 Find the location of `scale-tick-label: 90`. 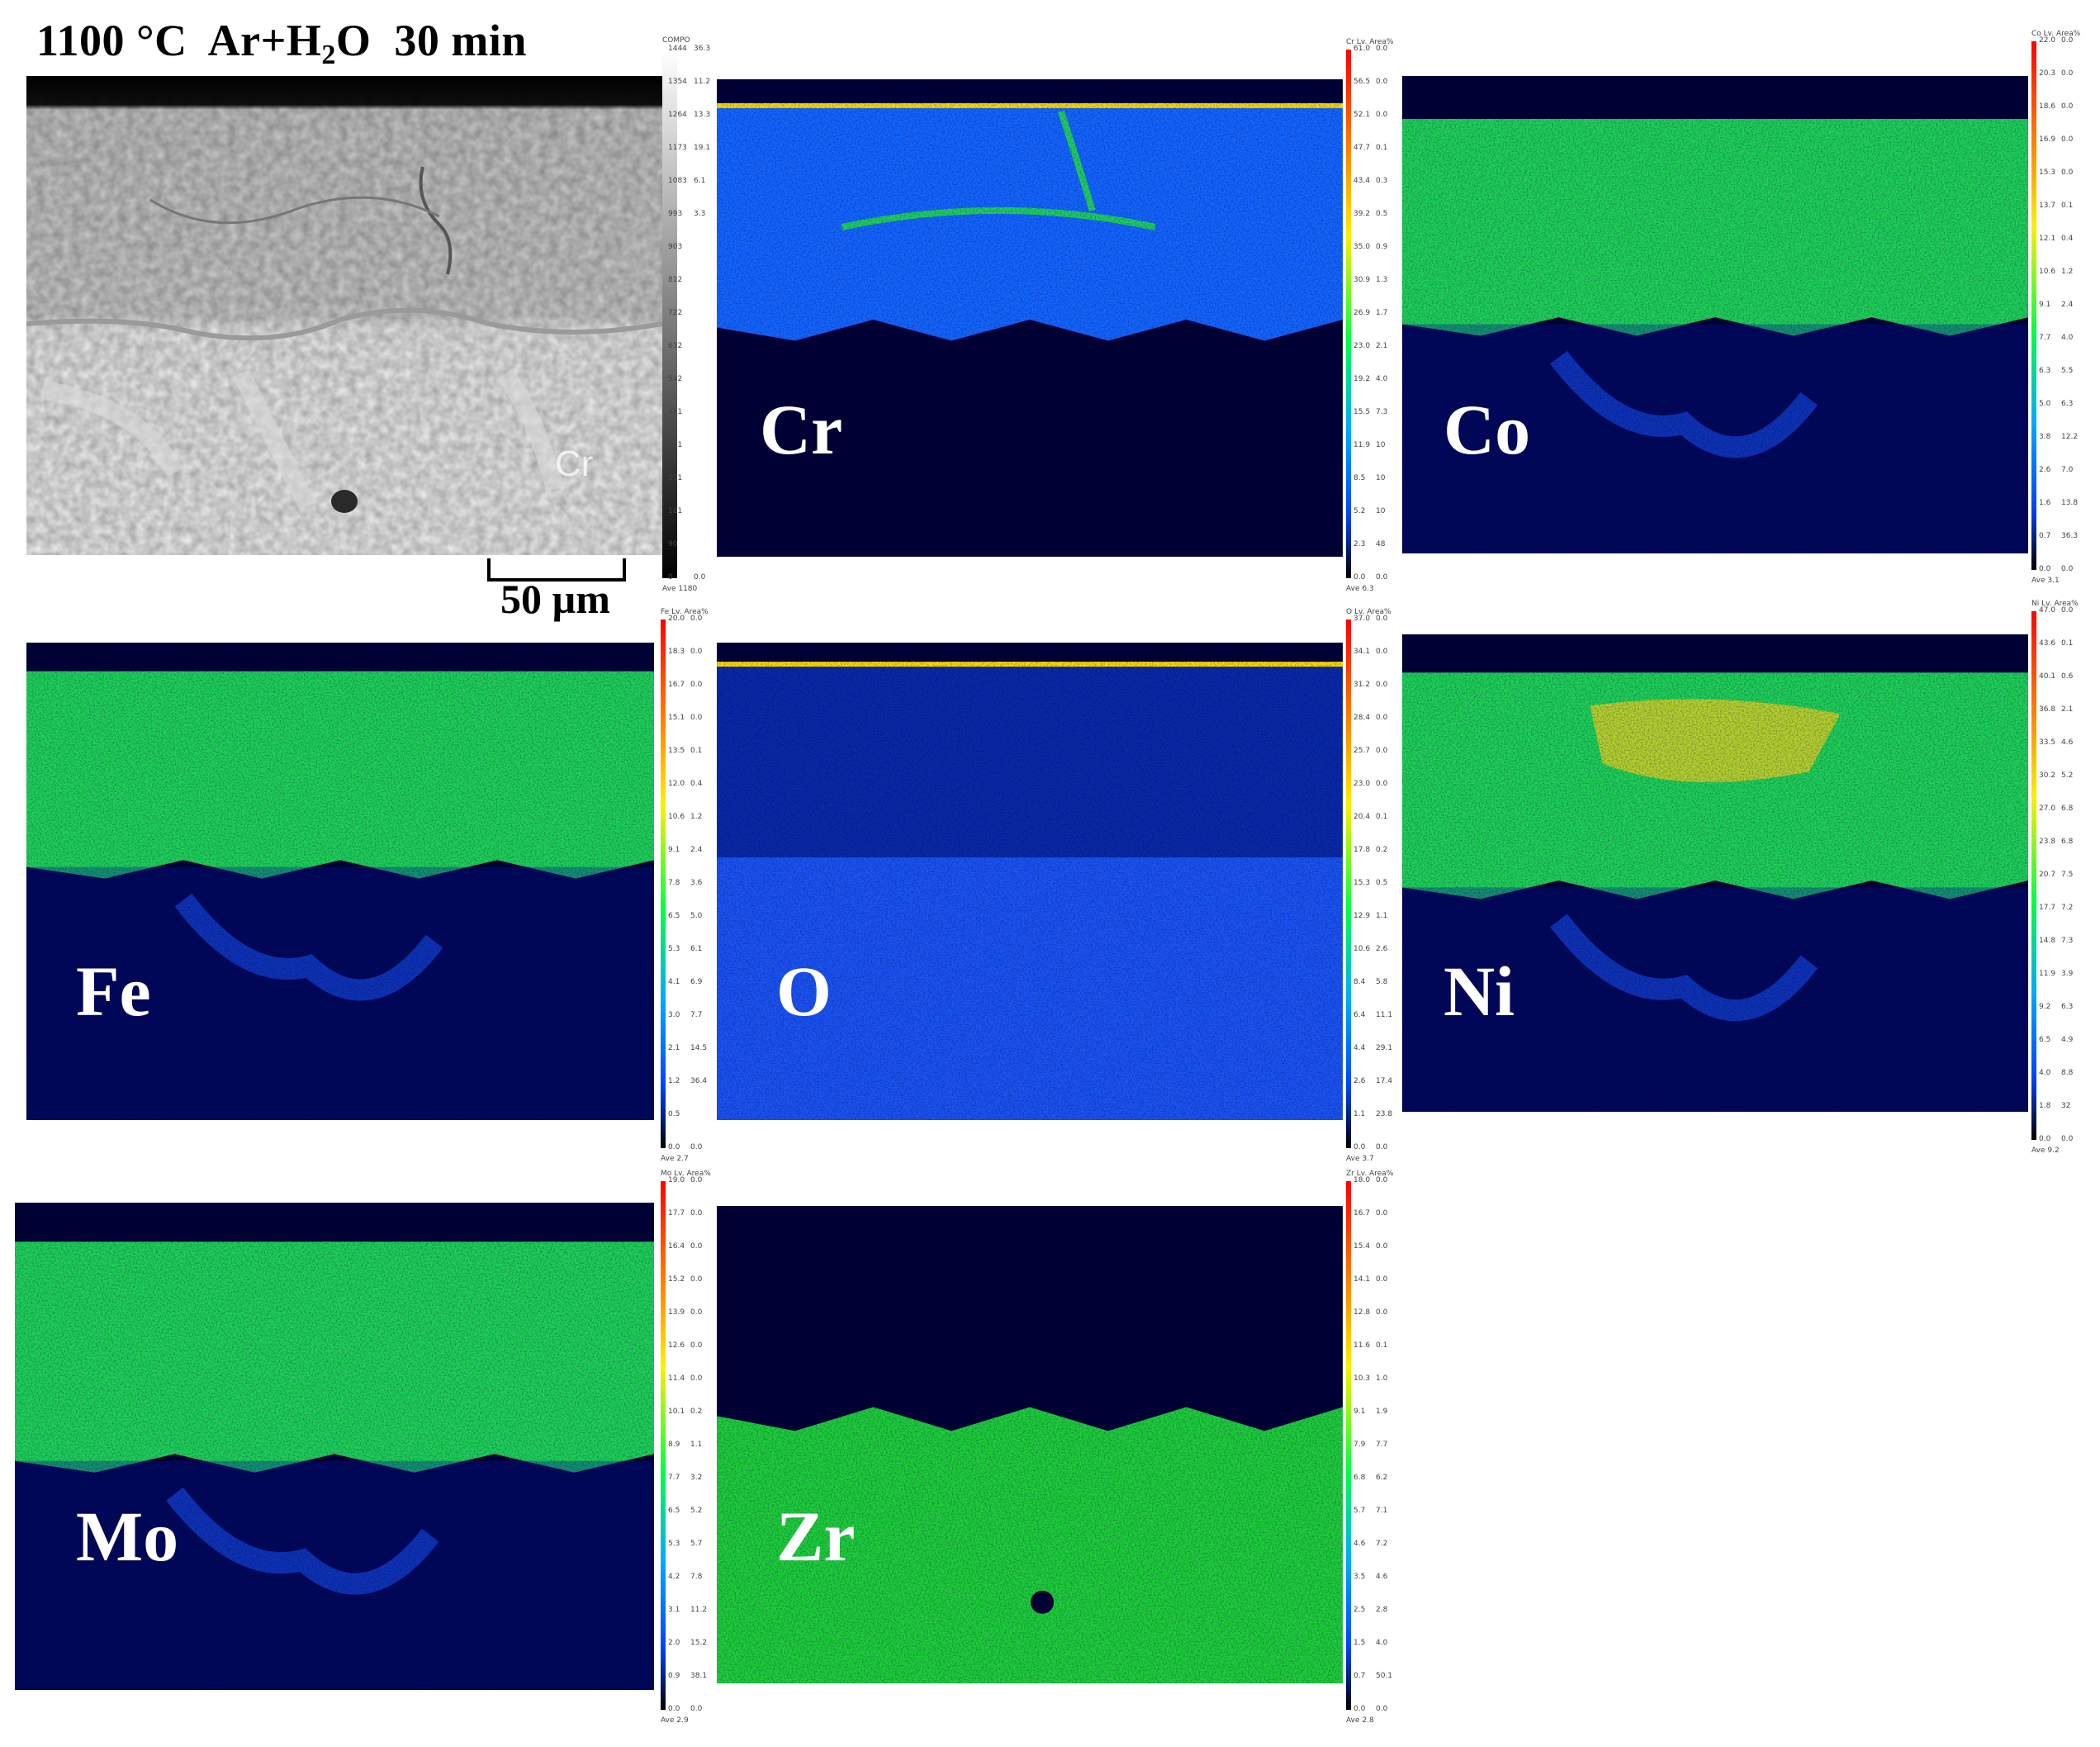

scale-tick-label: 90 is located at coordinates (673, 544).